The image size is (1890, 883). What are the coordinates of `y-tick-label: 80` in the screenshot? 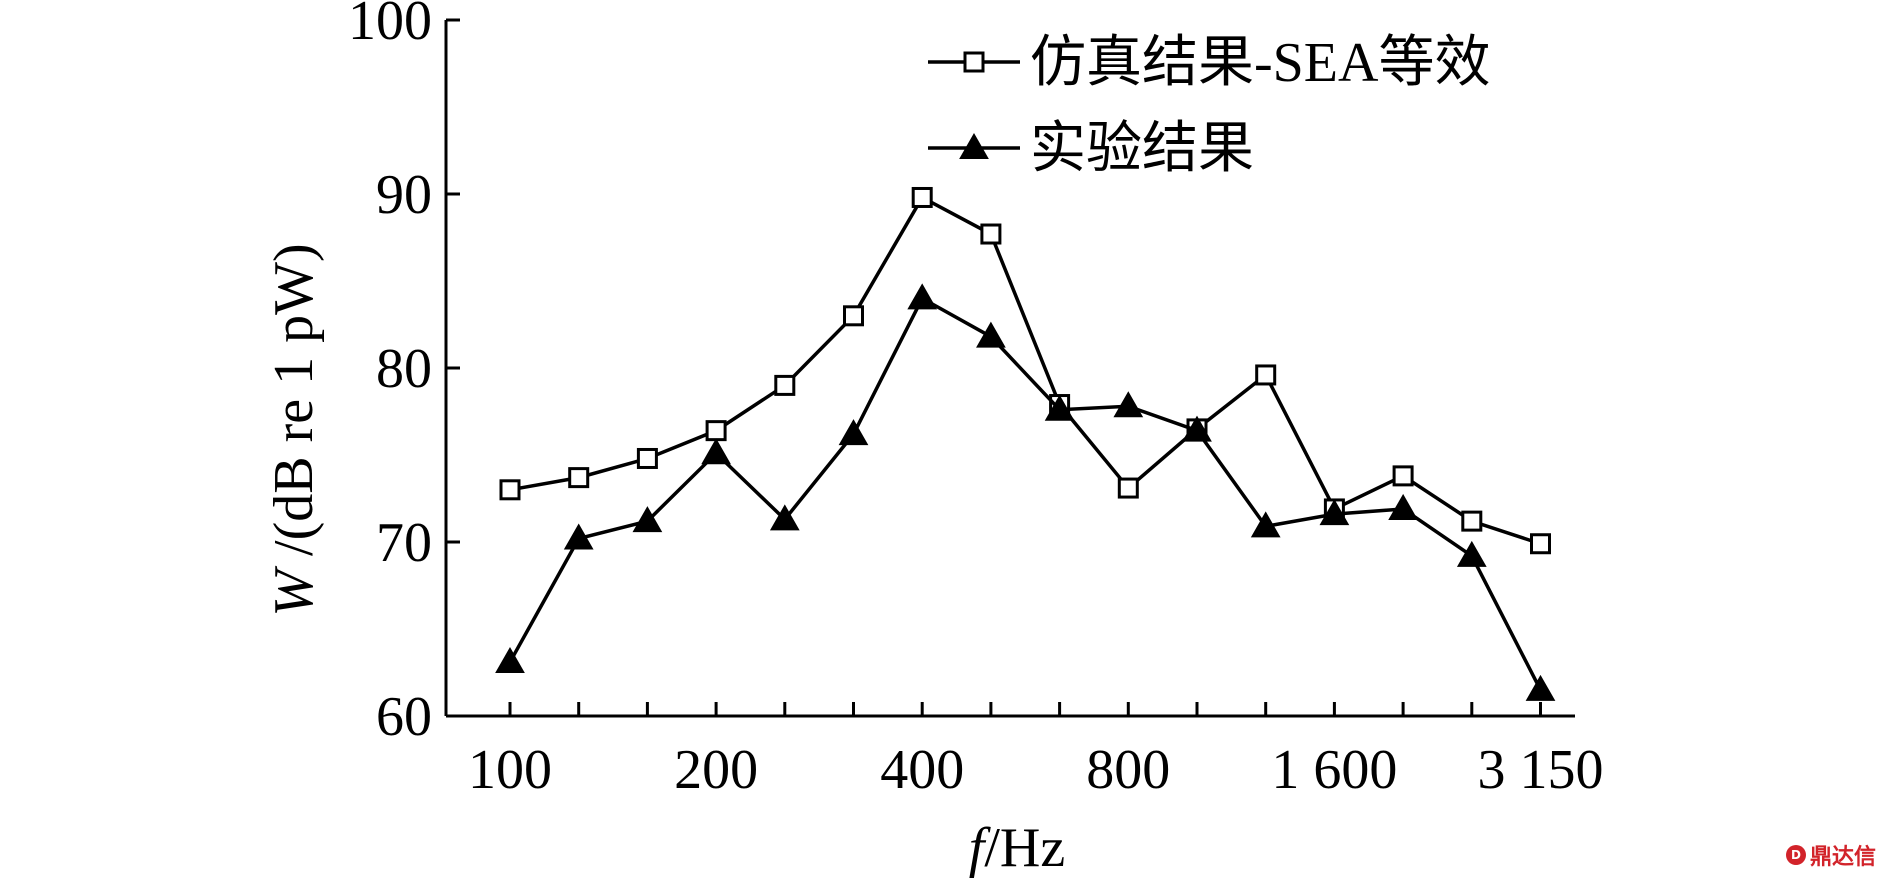 It's located at (404, 369).